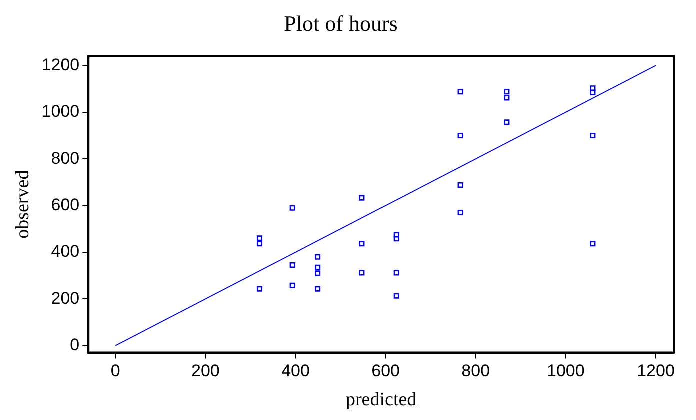  What do you see at coordinates (61, 112) in the screenshot?
I see `y-tick-label: 1000` at bounding box center [61, 112].